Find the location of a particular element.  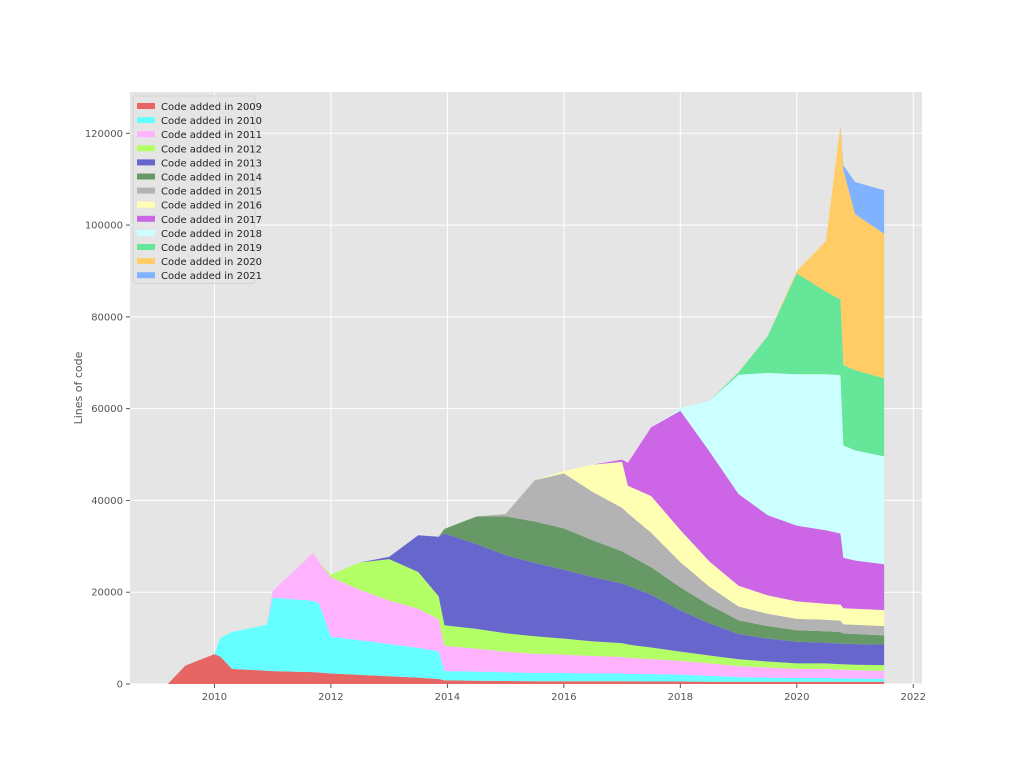

x-tick-label: 2020 is located at coordinates (796, 697).